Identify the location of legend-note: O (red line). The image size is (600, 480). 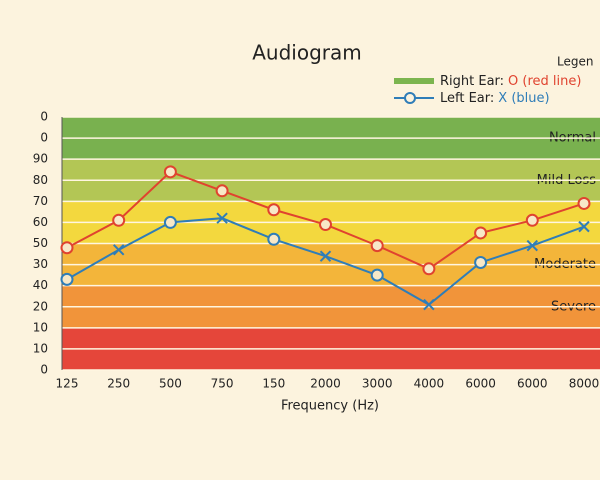
(544, 81).